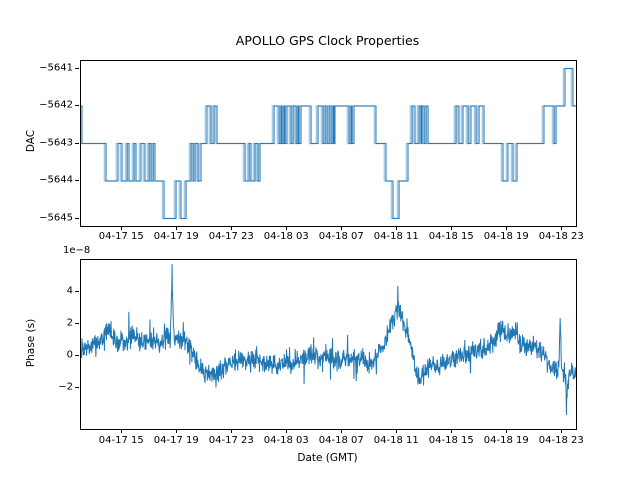  I want to click on y-tick-label: 4, so click(69, 291).